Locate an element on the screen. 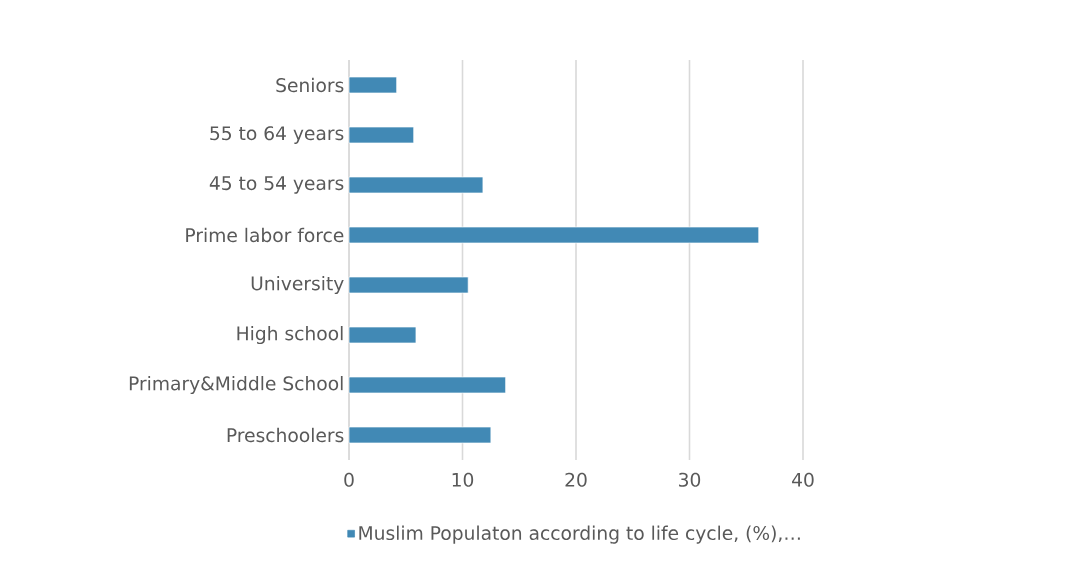 The height and width of the screenshot is (562, 1089). x-tick-label: 40 is located at coordinates (803, 479).